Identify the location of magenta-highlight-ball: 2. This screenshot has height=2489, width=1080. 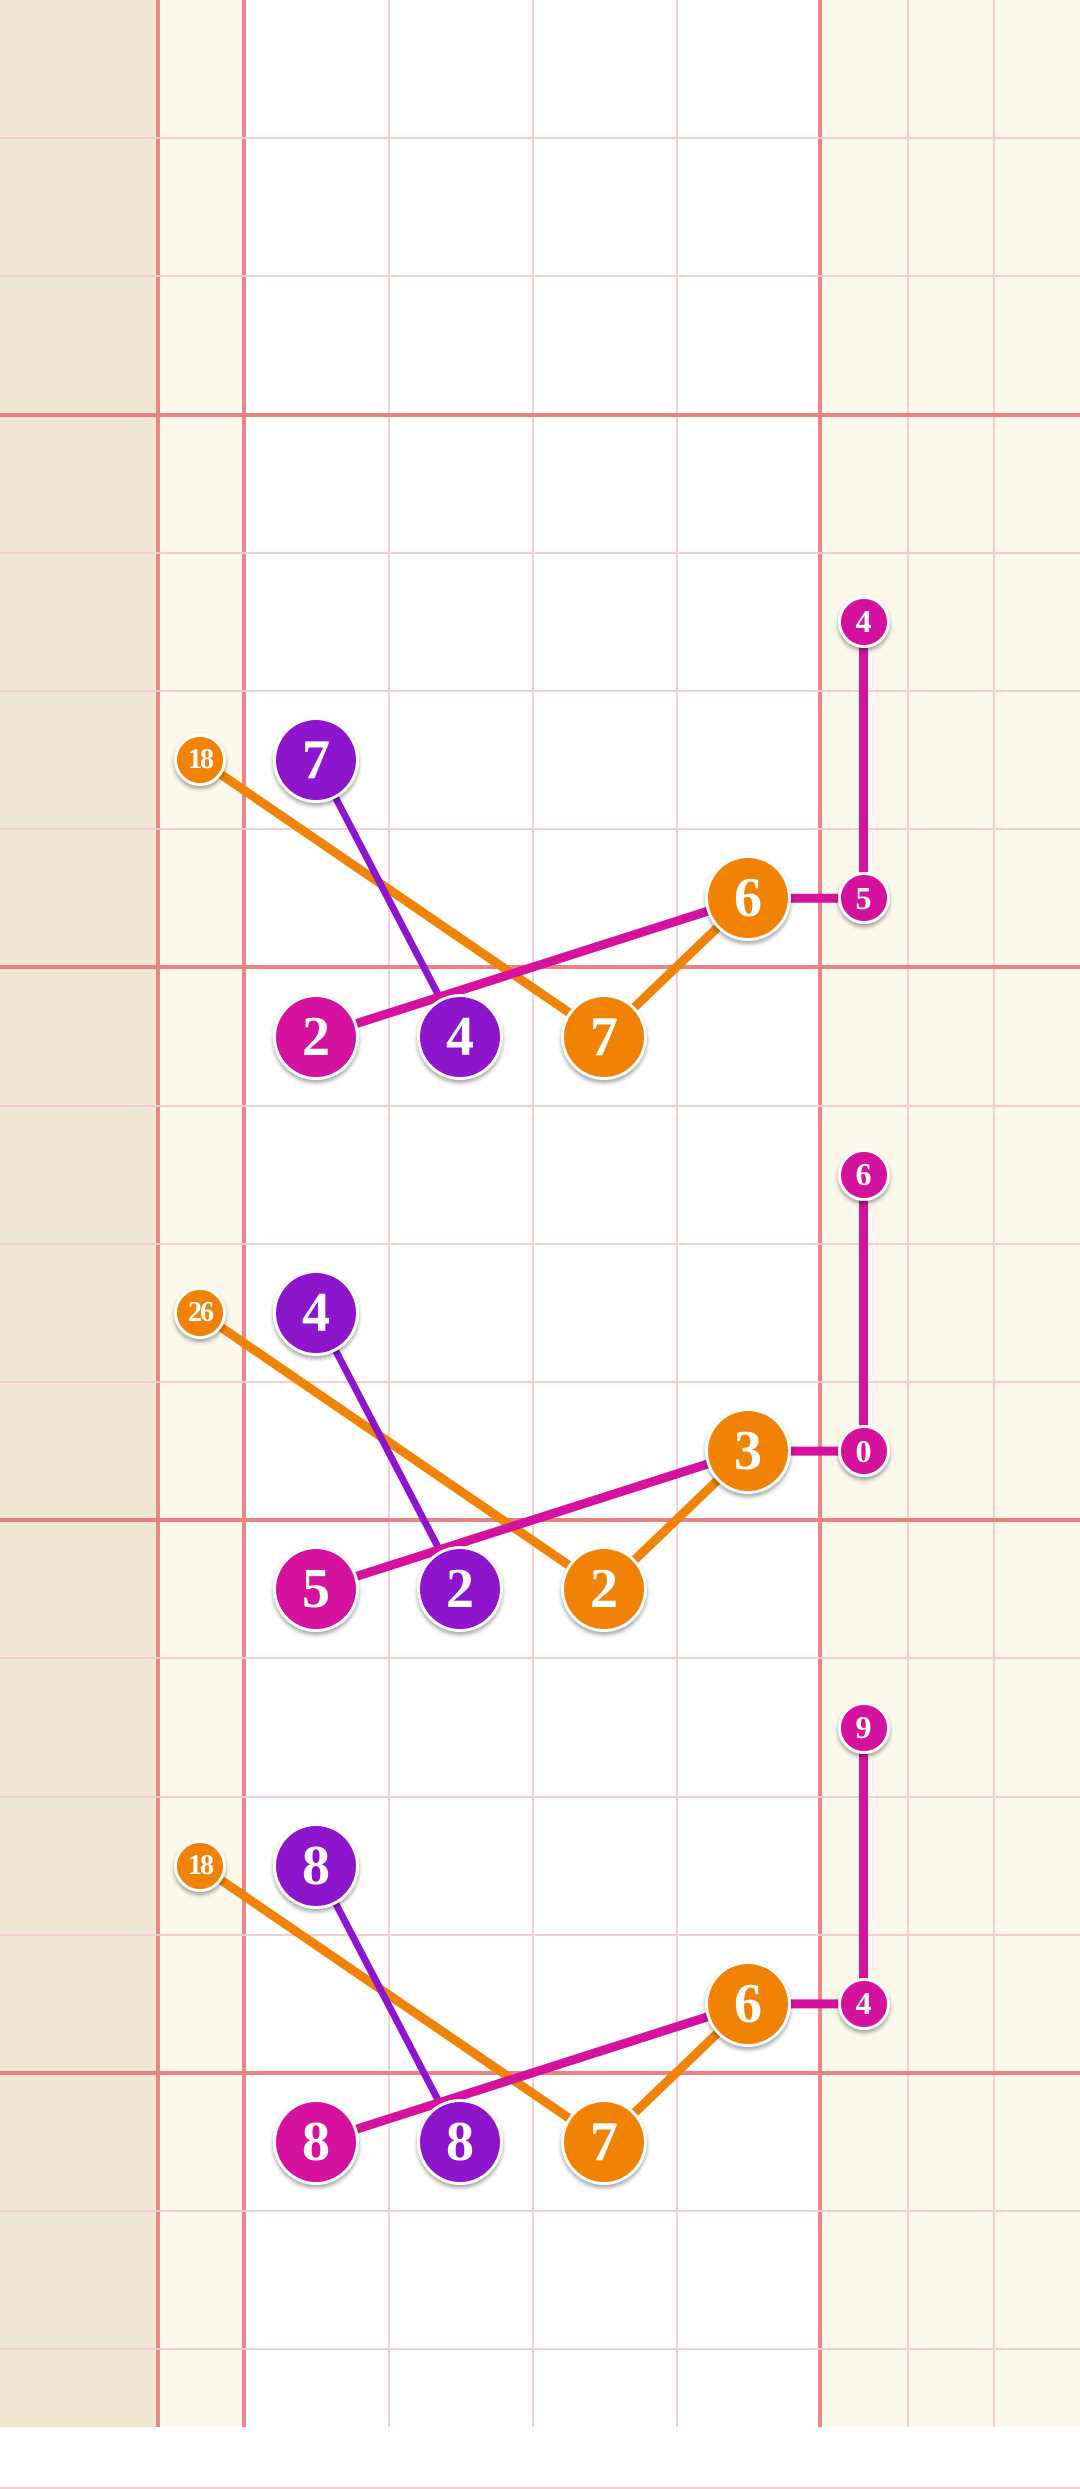
(316, 1036).